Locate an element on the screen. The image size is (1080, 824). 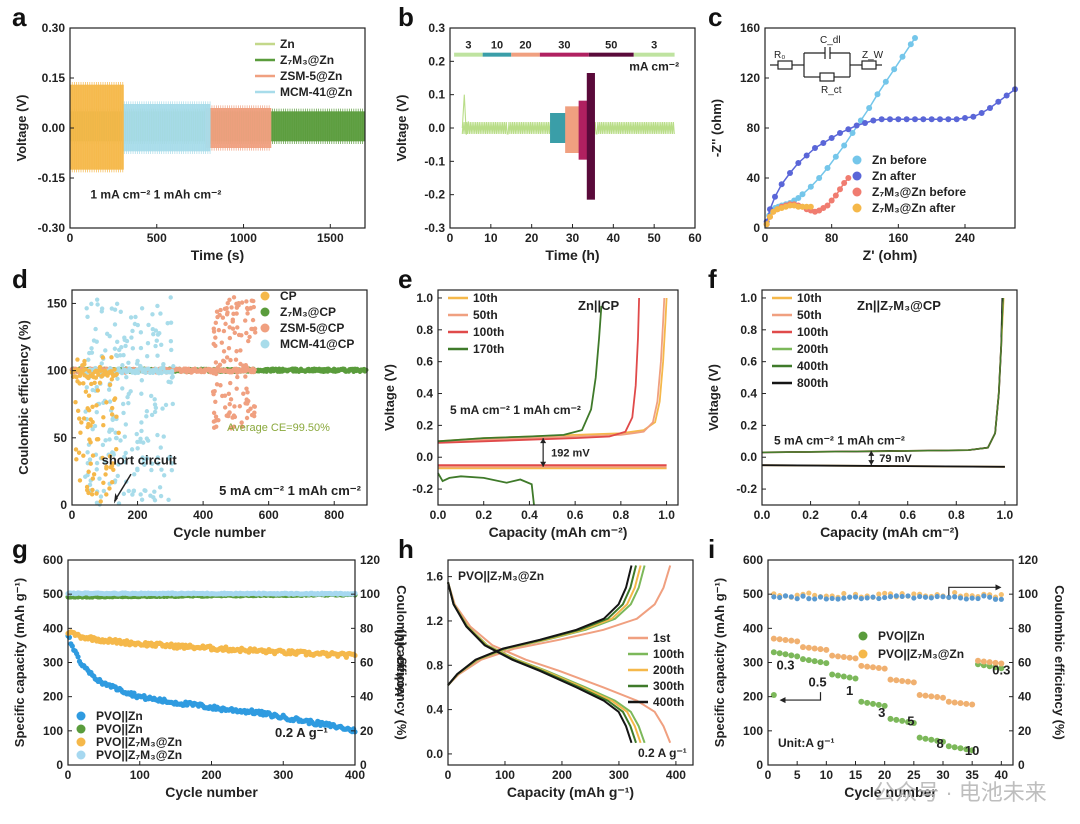
x-tick-label: 240 is located at coordinates (965, 238).